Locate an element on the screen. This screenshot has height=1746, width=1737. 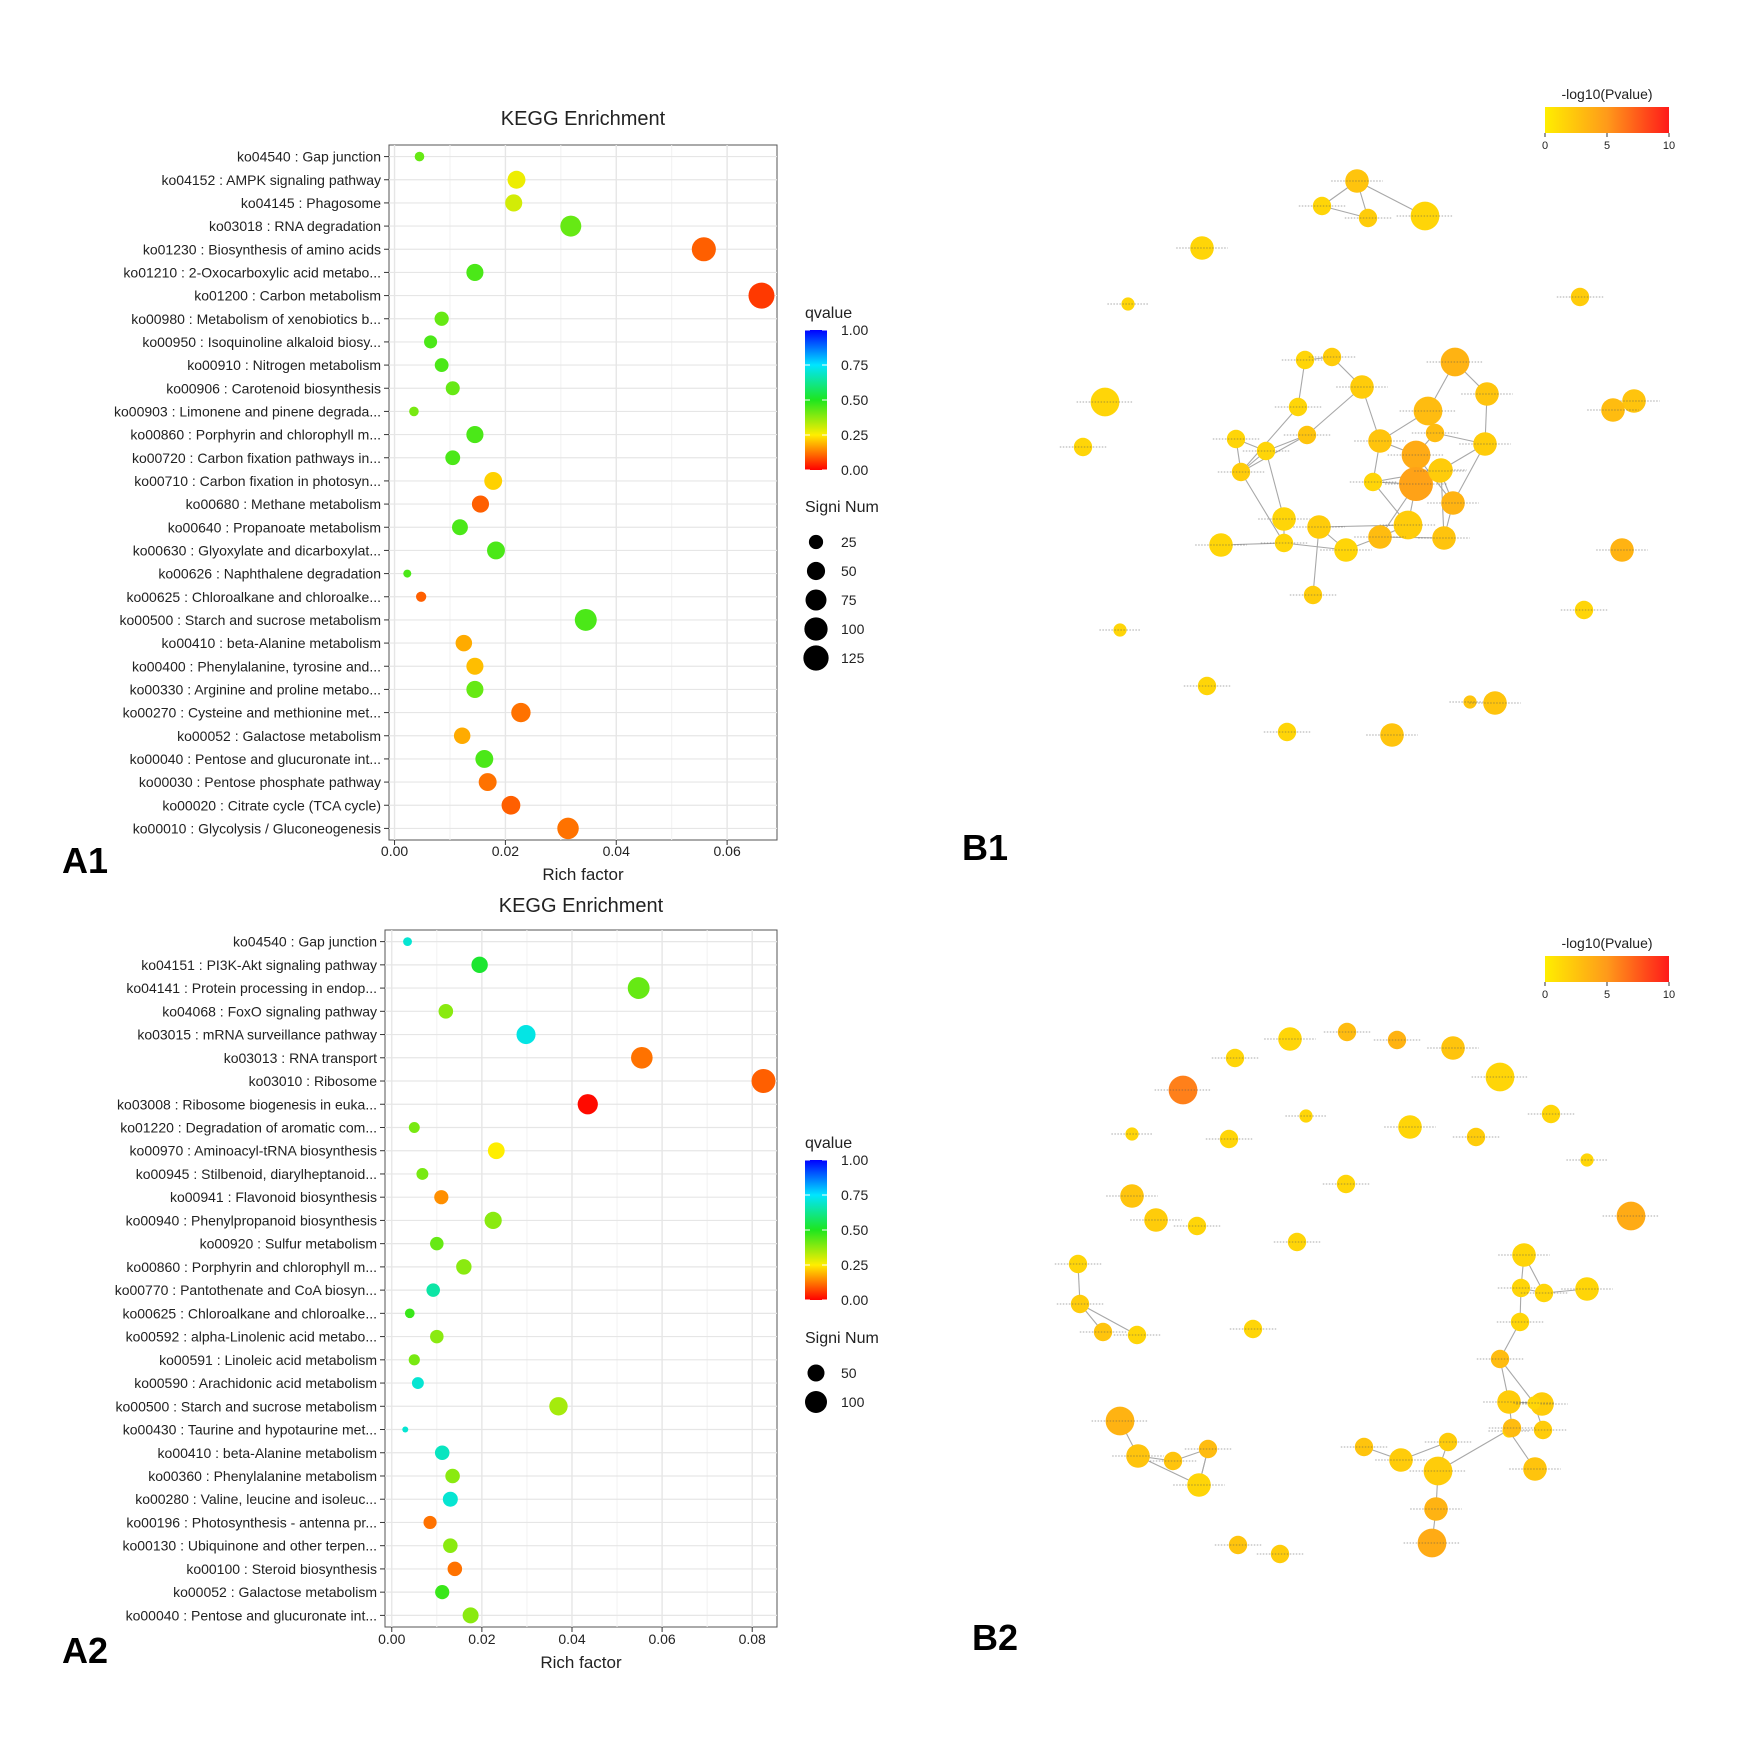
y-tick-label: ko03015 : mRNA surveillance pathway is located at coordinates (257, 1035).